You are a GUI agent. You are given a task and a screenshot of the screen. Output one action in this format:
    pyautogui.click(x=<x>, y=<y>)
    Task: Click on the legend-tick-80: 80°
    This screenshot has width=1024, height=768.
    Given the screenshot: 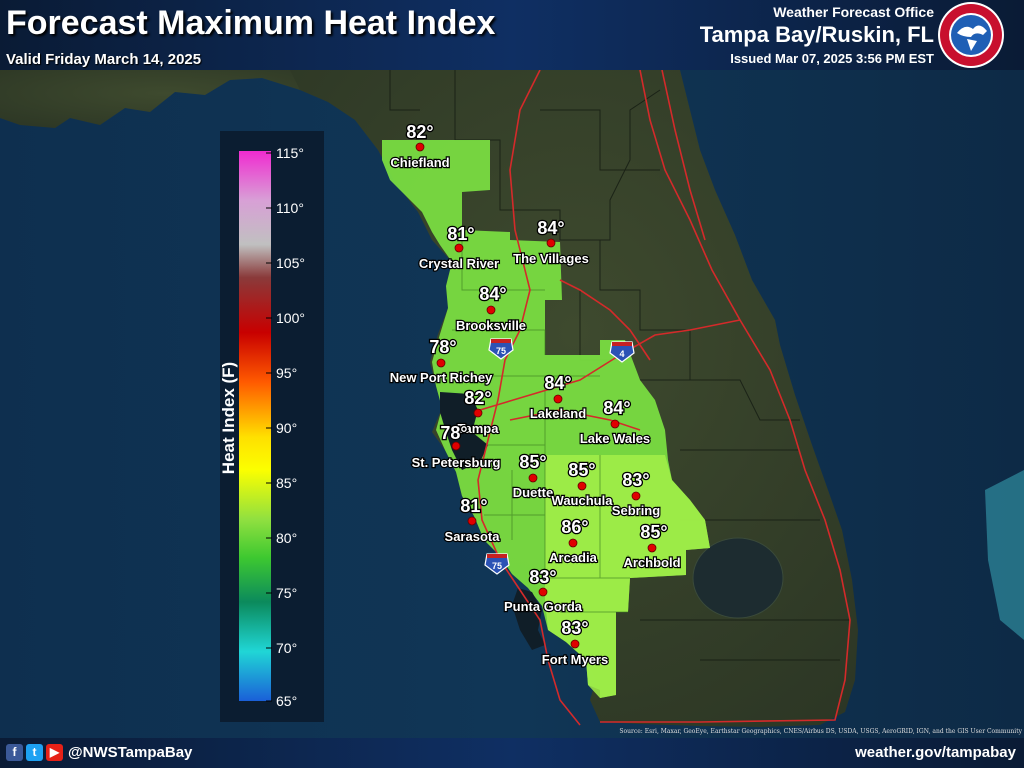 What is the action you would take?
    pyautogui.click(x=286, y=538)
    